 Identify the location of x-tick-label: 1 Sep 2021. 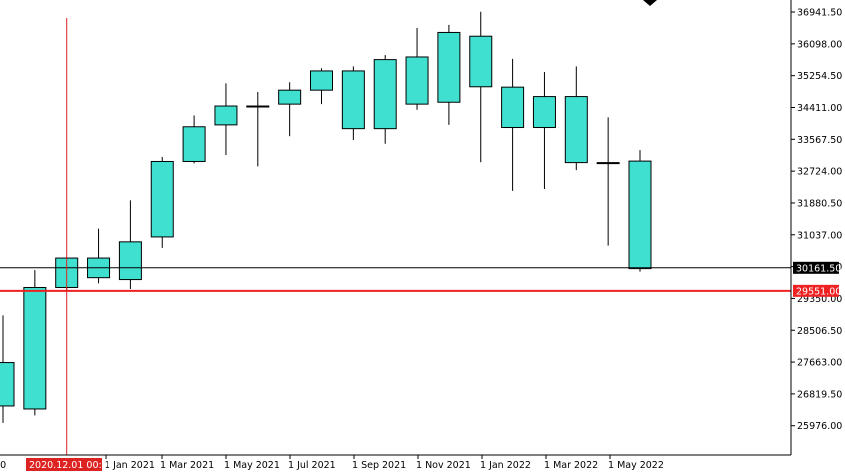
(379, 465).